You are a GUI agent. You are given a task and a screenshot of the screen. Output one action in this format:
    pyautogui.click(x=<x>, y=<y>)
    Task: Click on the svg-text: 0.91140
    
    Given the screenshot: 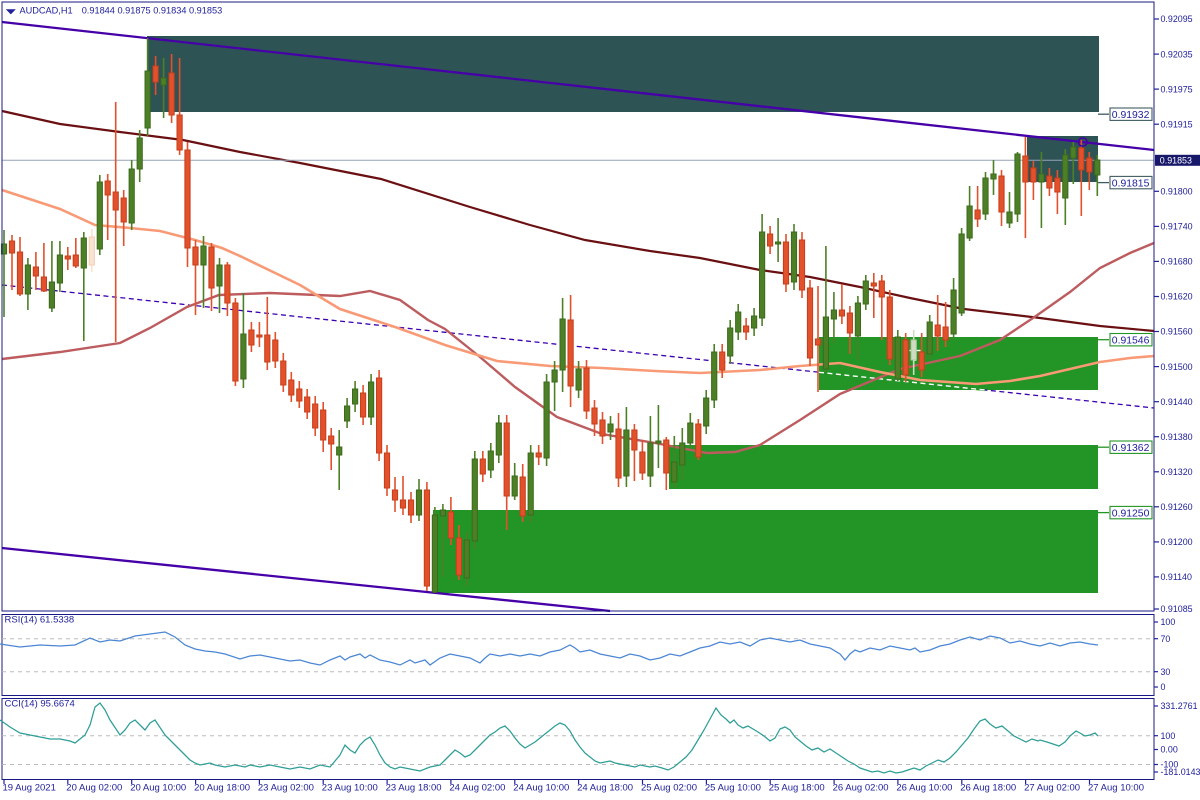 What is the action you would take?
    pyautogui.click(x=1176, y=577)
    